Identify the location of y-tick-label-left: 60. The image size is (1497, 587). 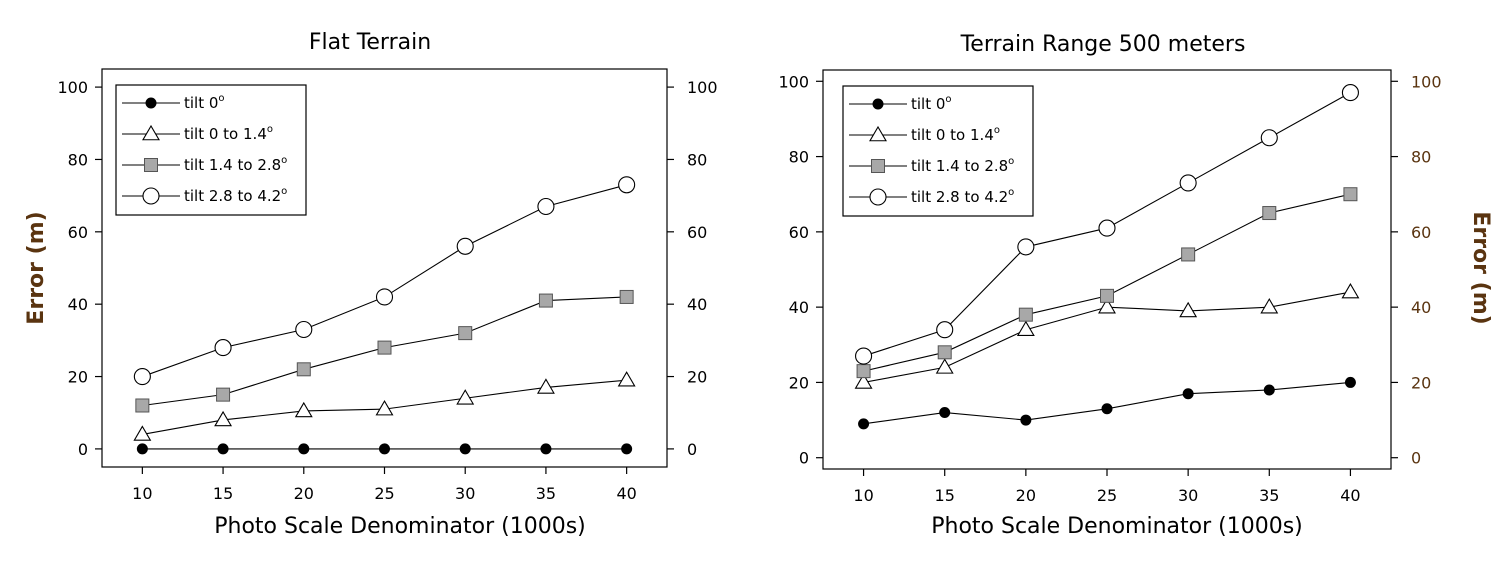
(78, 232).